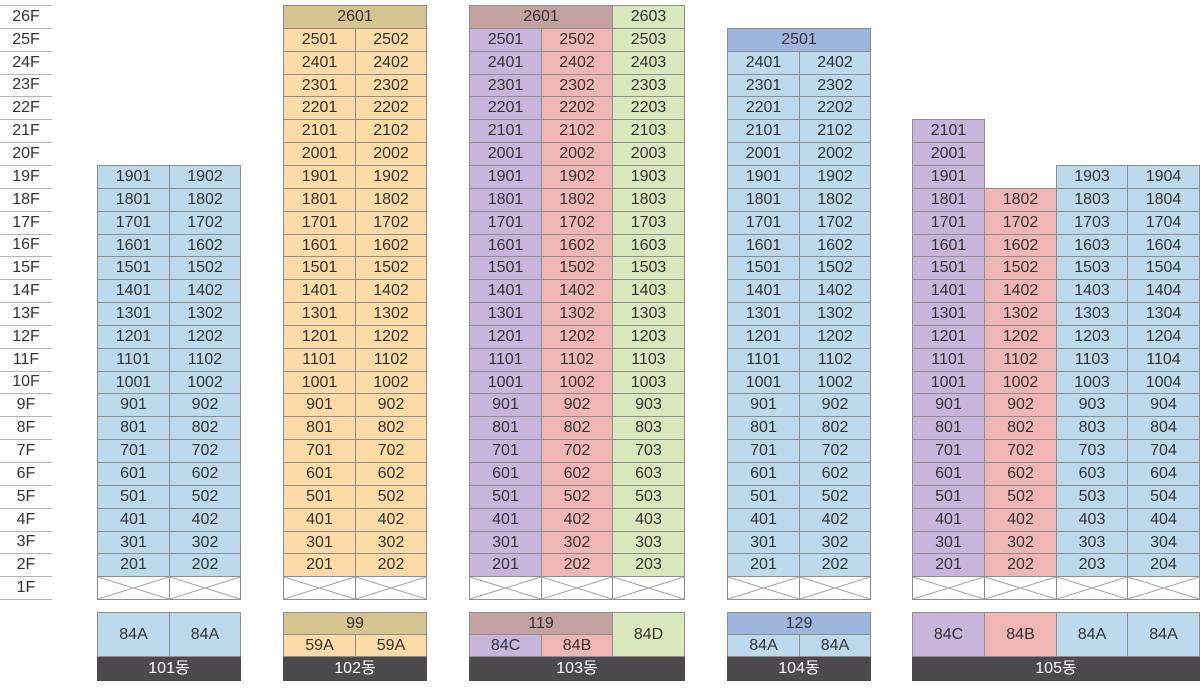  Describe the element at coordinates (1092, 542) in the screenshot. I see `unit-cell: 303` at that location.